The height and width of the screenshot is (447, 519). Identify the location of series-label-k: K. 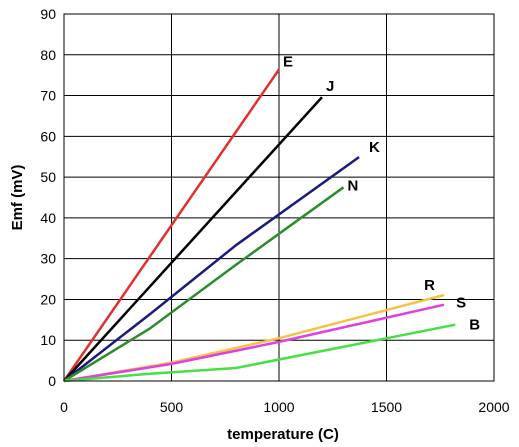
(374, 147).